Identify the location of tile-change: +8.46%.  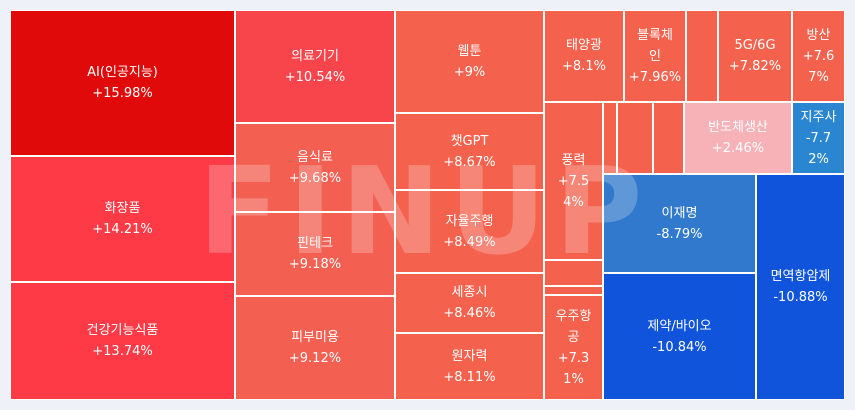
(469, 313).